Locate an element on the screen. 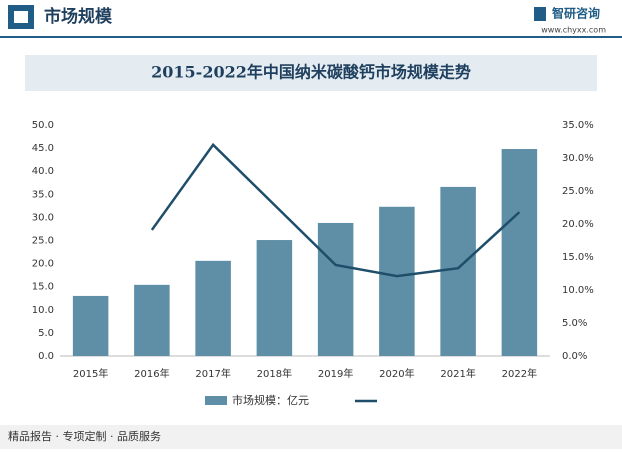 The image size is (622, 453). y2-tick-label: 5.0% is located at coordinates (574, 323).